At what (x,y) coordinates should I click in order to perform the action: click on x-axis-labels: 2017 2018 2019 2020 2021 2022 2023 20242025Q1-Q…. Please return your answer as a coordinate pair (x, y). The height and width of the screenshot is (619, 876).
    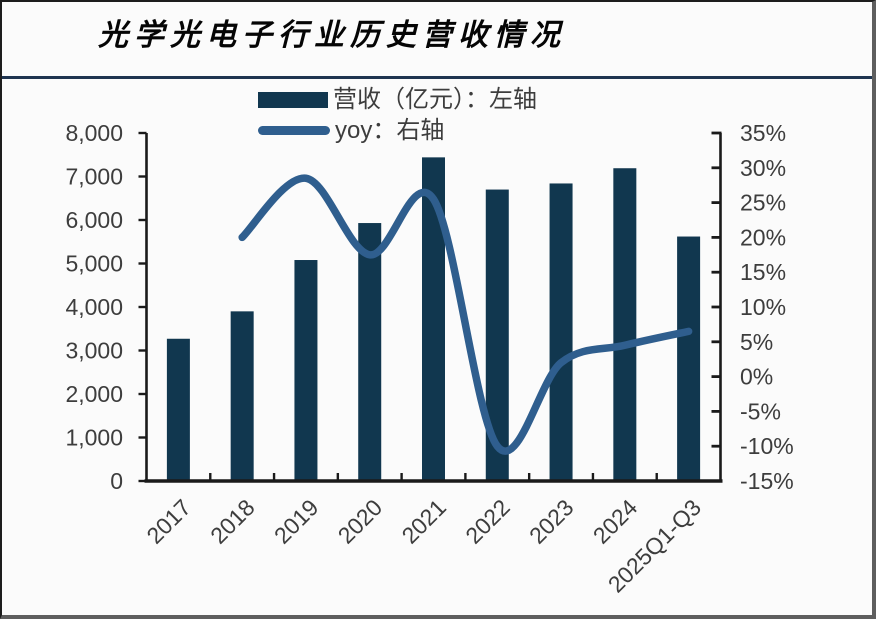
    Looking at the image, I should click on (423, 546).